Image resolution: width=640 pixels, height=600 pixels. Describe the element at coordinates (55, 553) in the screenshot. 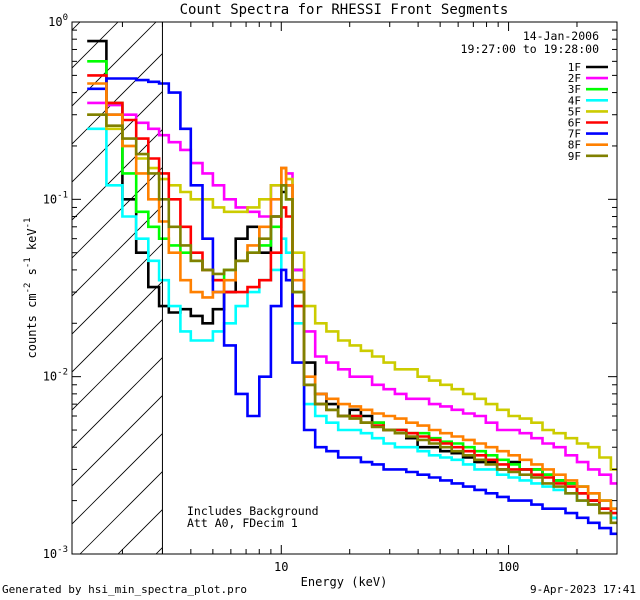

I see `y-tick-label: 10⁻³` at that location.